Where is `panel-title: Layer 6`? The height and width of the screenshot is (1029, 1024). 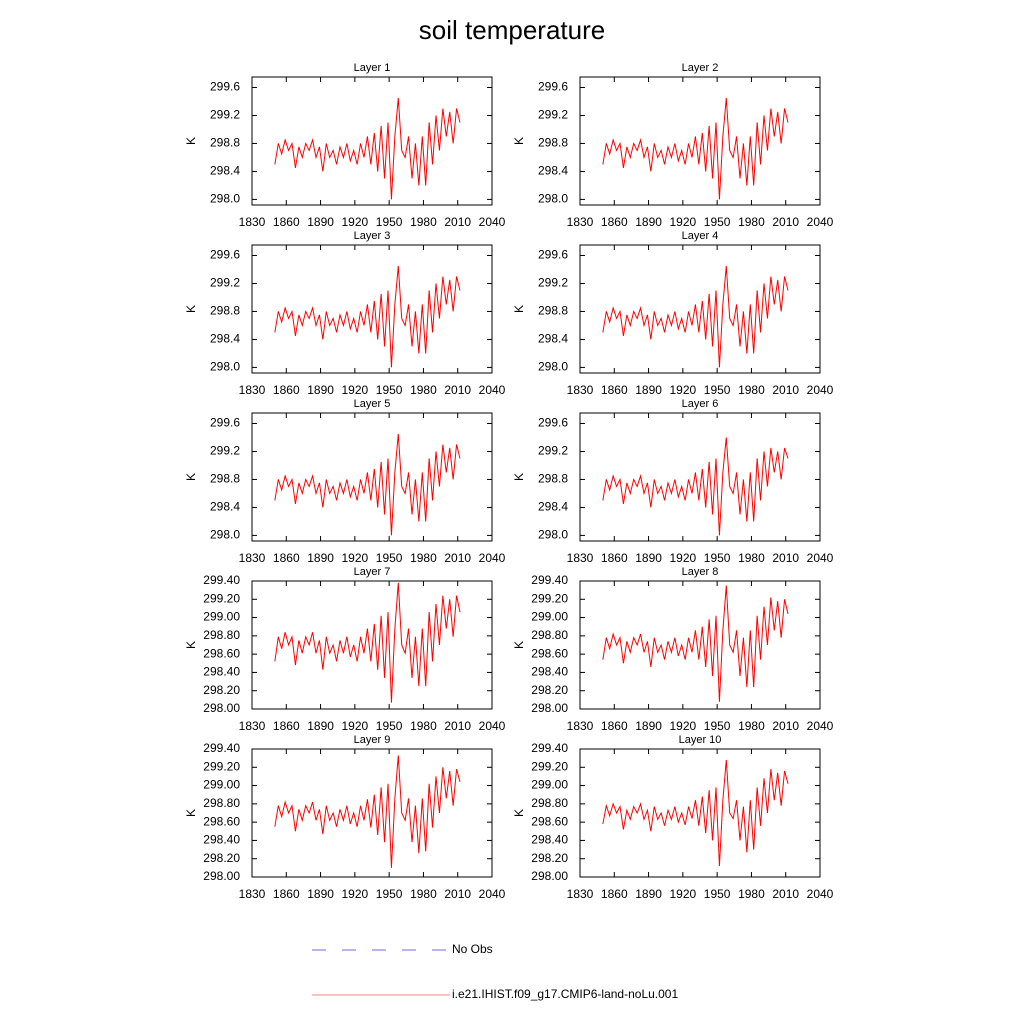
panel-title: Layer 6 is located at coordinates (700, 404).